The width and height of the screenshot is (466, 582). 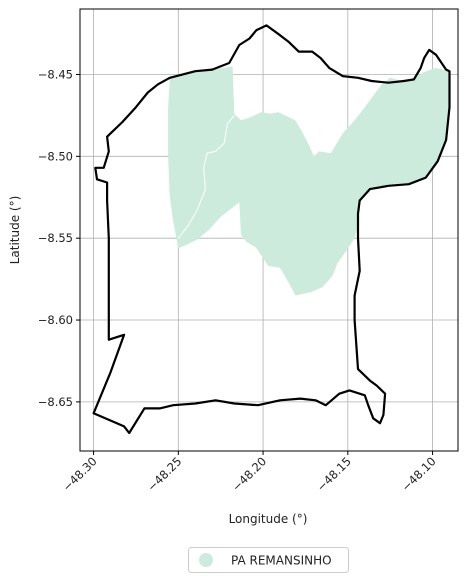 I want to click on legend: PA REMANSINHO, so click(x=268, y=560).